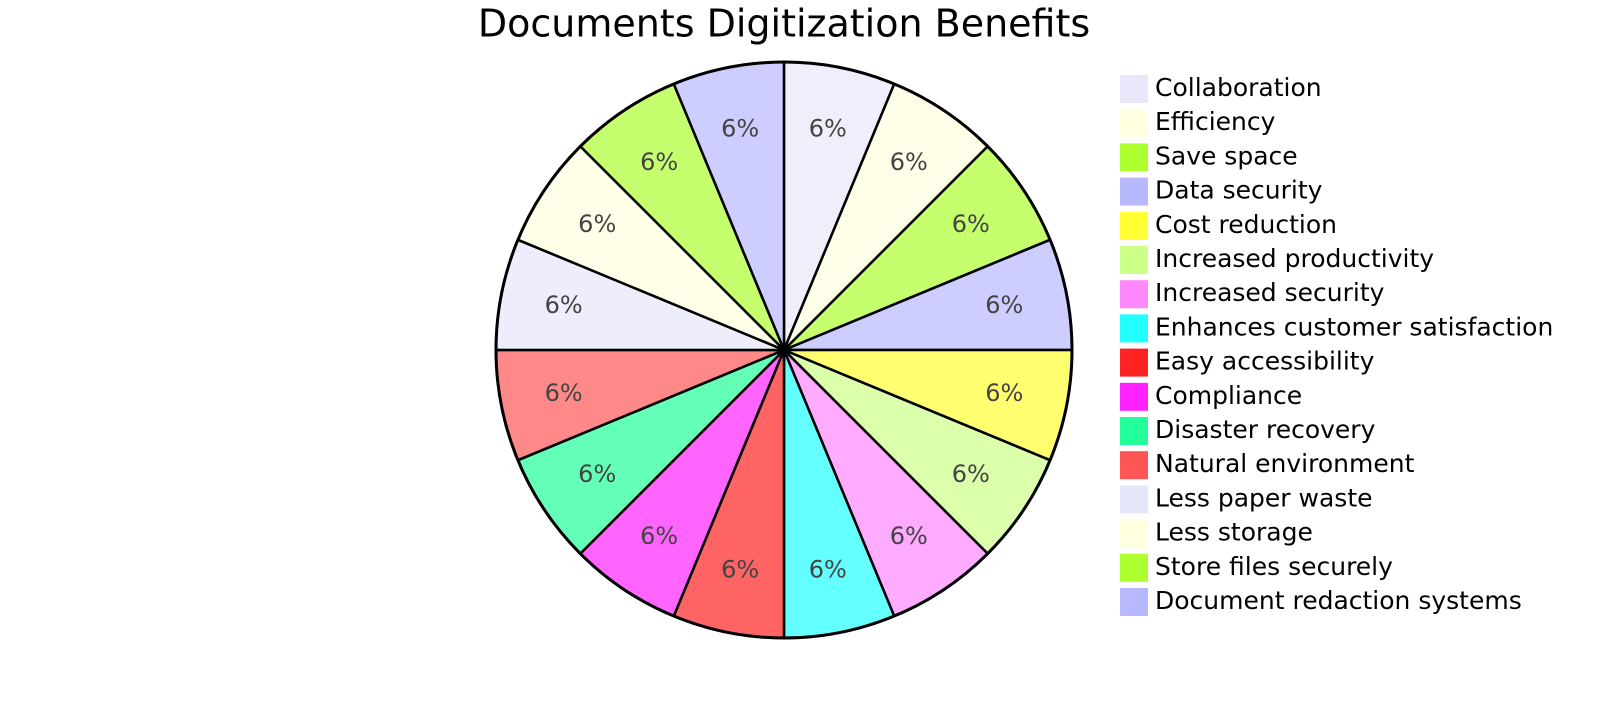 The width and height of the screenshot is (1600, 718). Describe the element at coordinates (1226, 155) in the screenshot. I see `legend-label: Save space` at that location.